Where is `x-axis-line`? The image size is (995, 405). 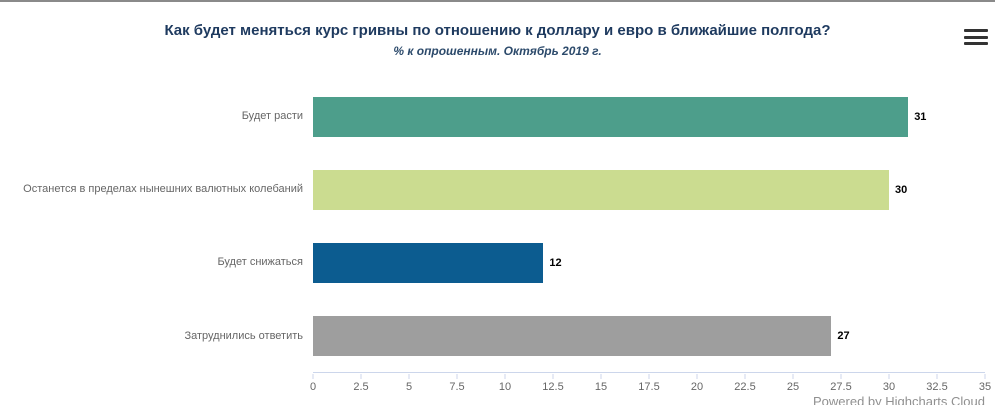
x-axis-line is located at coordinates (649, 372).